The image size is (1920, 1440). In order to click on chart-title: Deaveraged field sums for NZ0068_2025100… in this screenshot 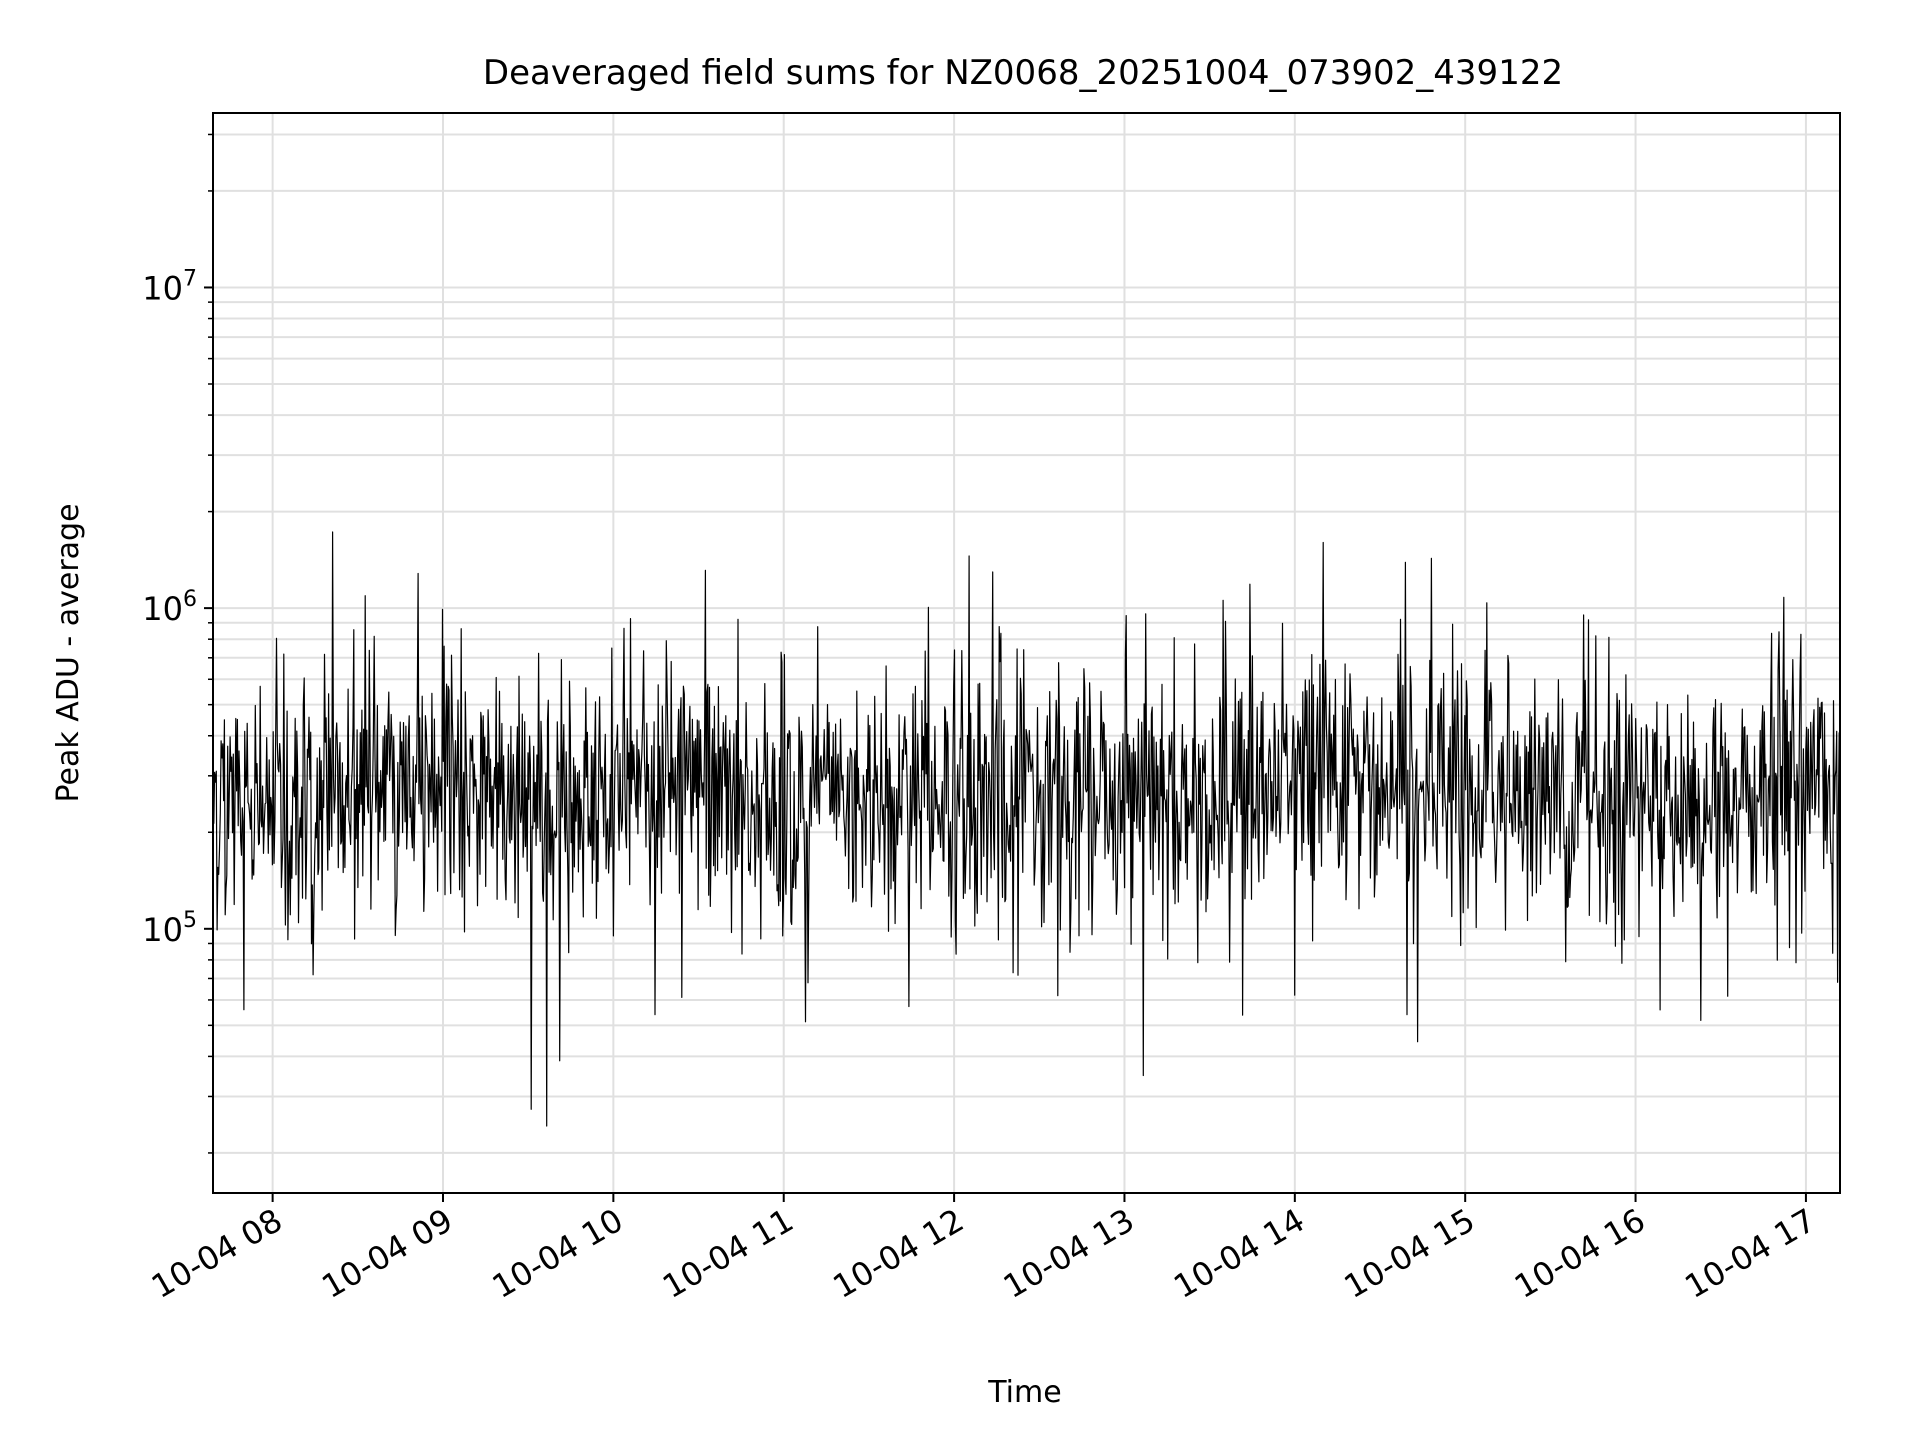, I will do `click(1023, 73)`.